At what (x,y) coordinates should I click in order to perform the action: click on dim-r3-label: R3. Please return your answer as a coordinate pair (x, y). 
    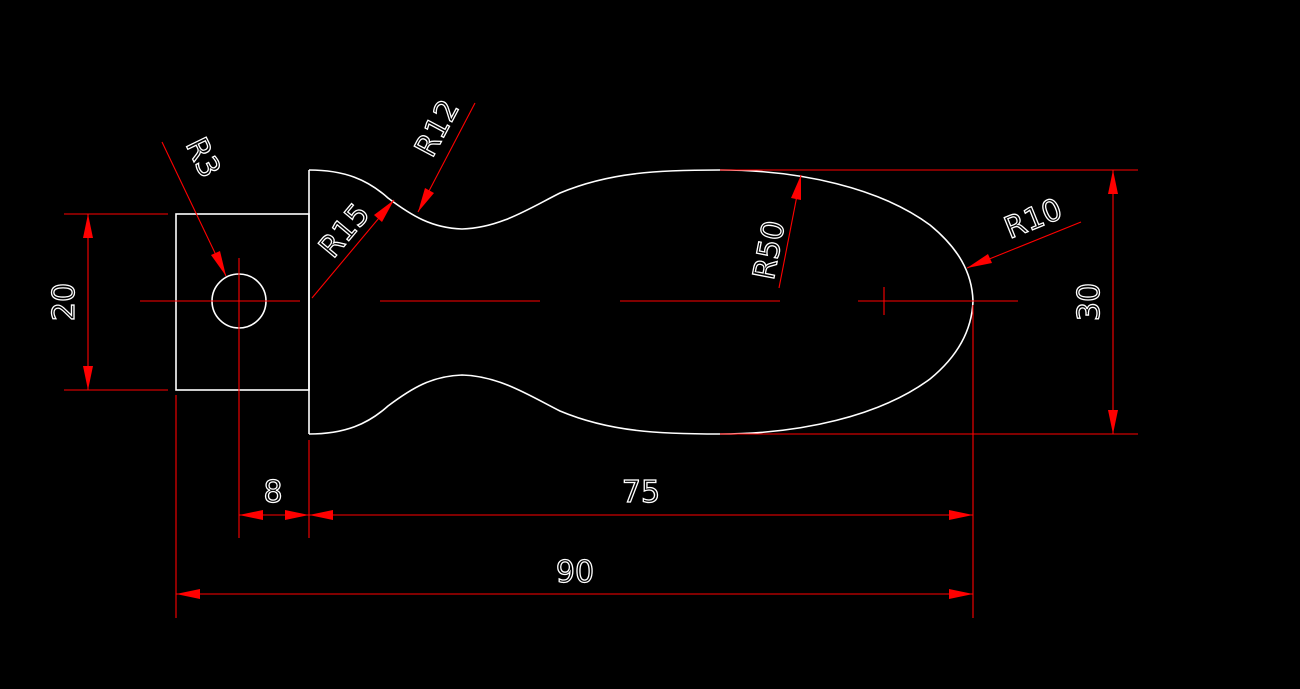
    Looking at the image, I should click on (202, 157).